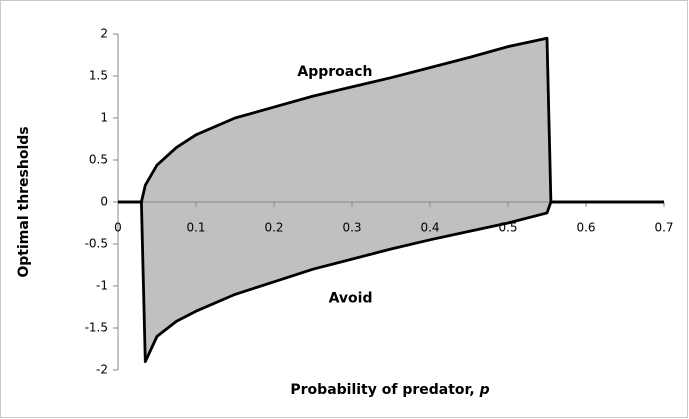  Describe the element at coordinates (104, 202) in the screenshot. I see `y-tick-label: 0` at that location.